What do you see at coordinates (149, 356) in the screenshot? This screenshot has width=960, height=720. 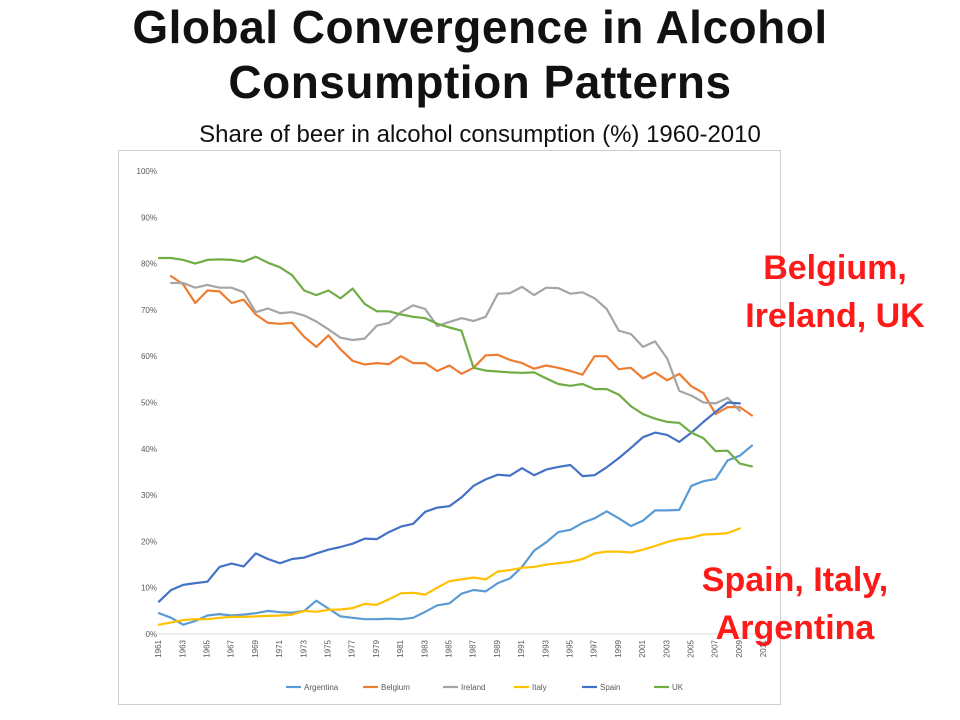 I see `y-tick-label: 60%` at bounding box center [149, 356].